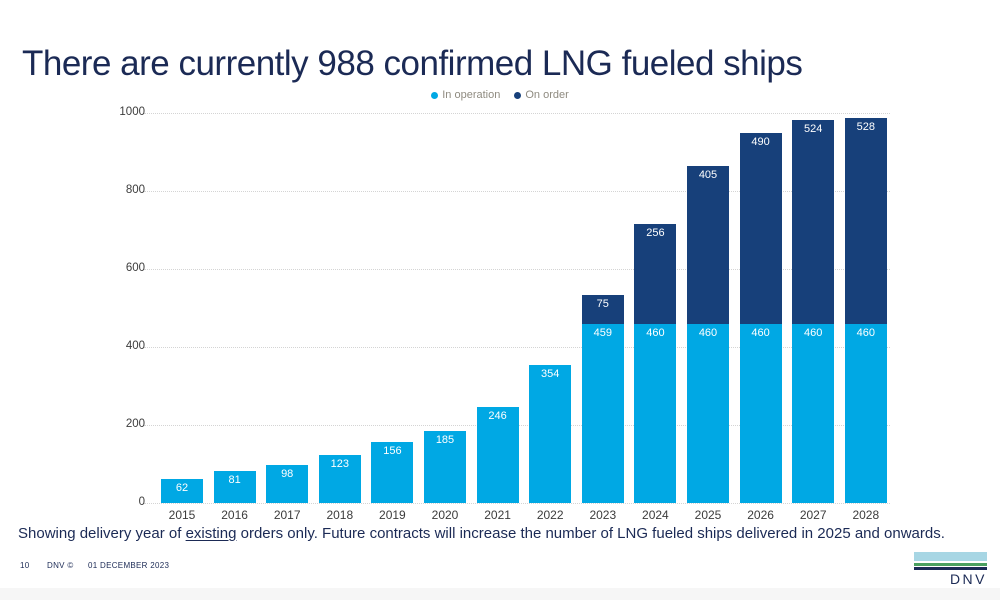 The width and height of the screenshot is (1000, 600). Describe the element at coordinates (550, 374) in the screenshot. I see `bar-value-label-2022-in-operation: 354` at that location.